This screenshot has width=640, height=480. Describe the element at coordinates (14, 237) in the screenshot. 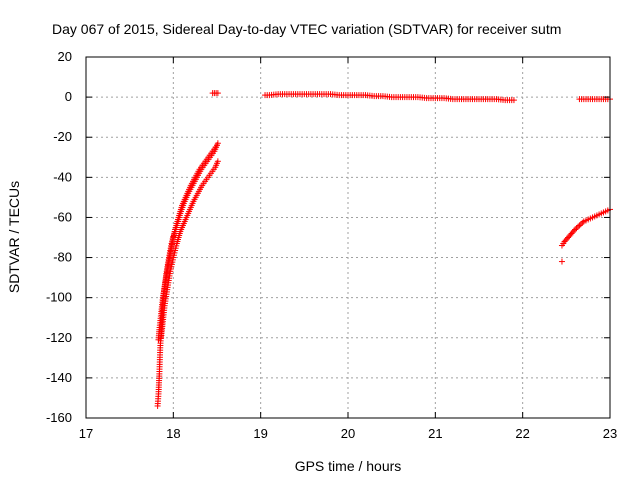

I see `y-axis-label: SDTVAR / TECUs` at that location.